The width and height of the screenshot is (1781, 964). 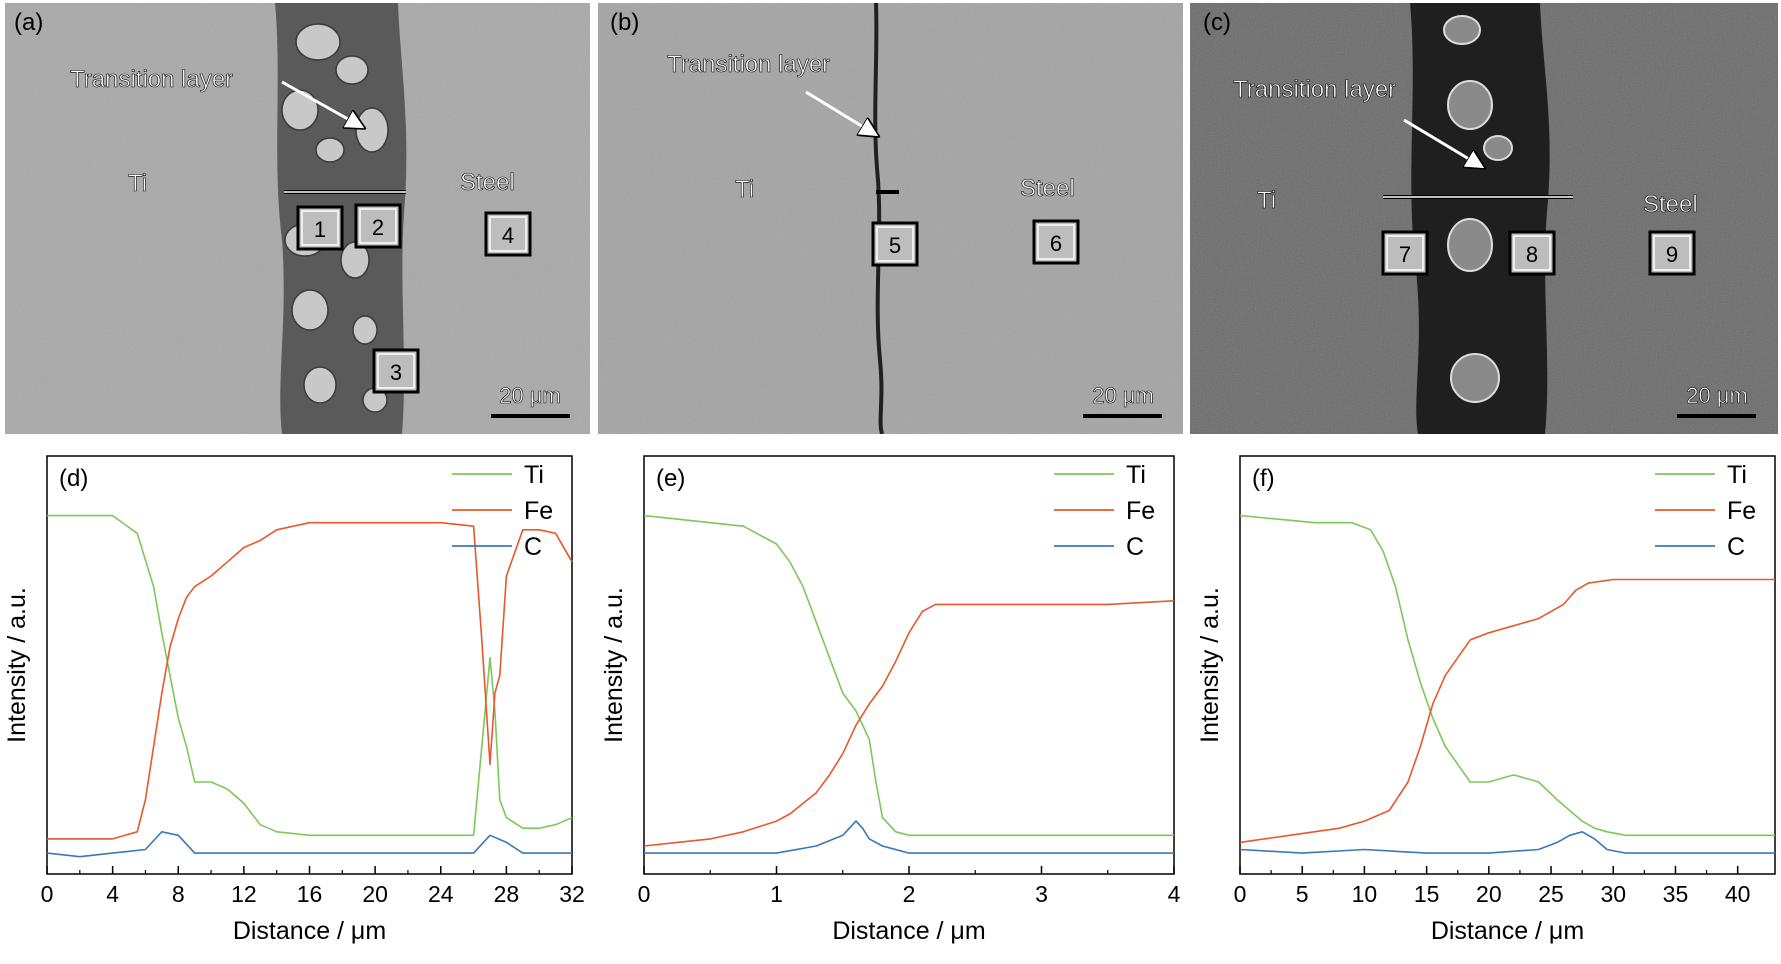 I want to click on point-box-5: 5, so click(x=895, y=244).